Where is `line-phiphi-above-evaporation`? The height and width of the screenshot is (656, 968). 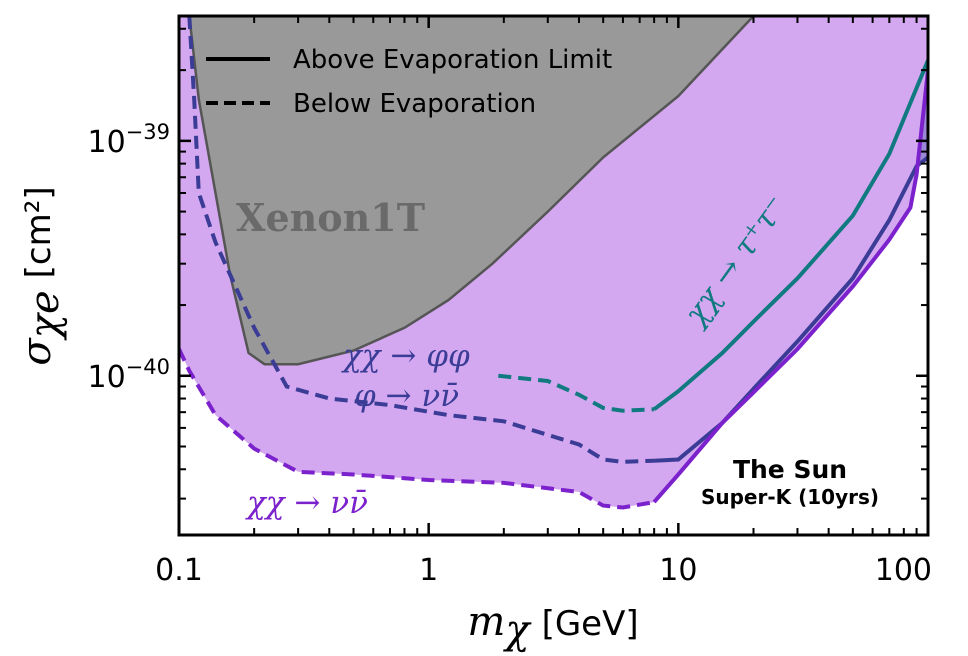
line-phiphi-above-evaporation is located at coordinates (791, 309).